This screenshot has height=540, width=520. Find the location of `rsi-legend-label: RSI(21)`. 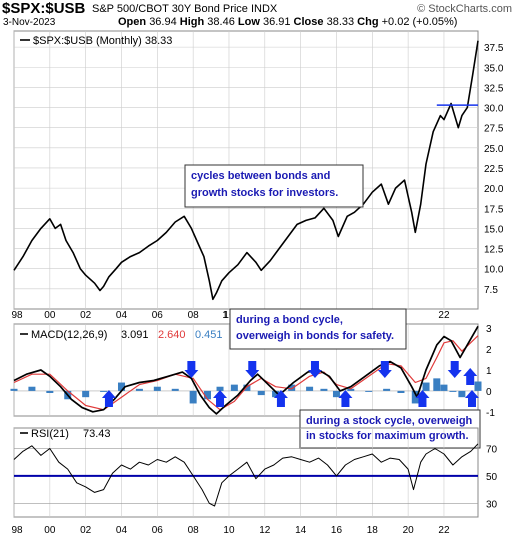

rsi-legend-label: RSI(21) is located at coordinates (50, 434).